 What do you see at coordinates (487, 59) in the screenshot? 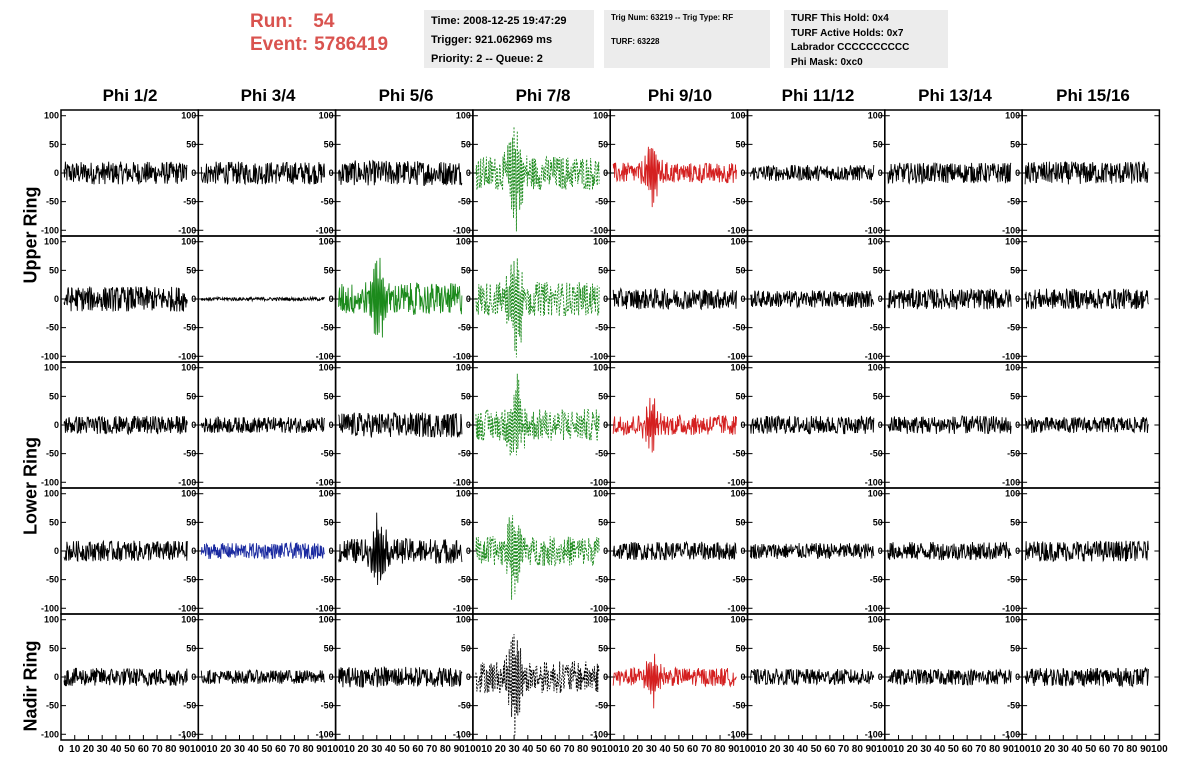
I see `priority-text: Priority: 2 -- Queue: 2` at bounding box center [487, 59].